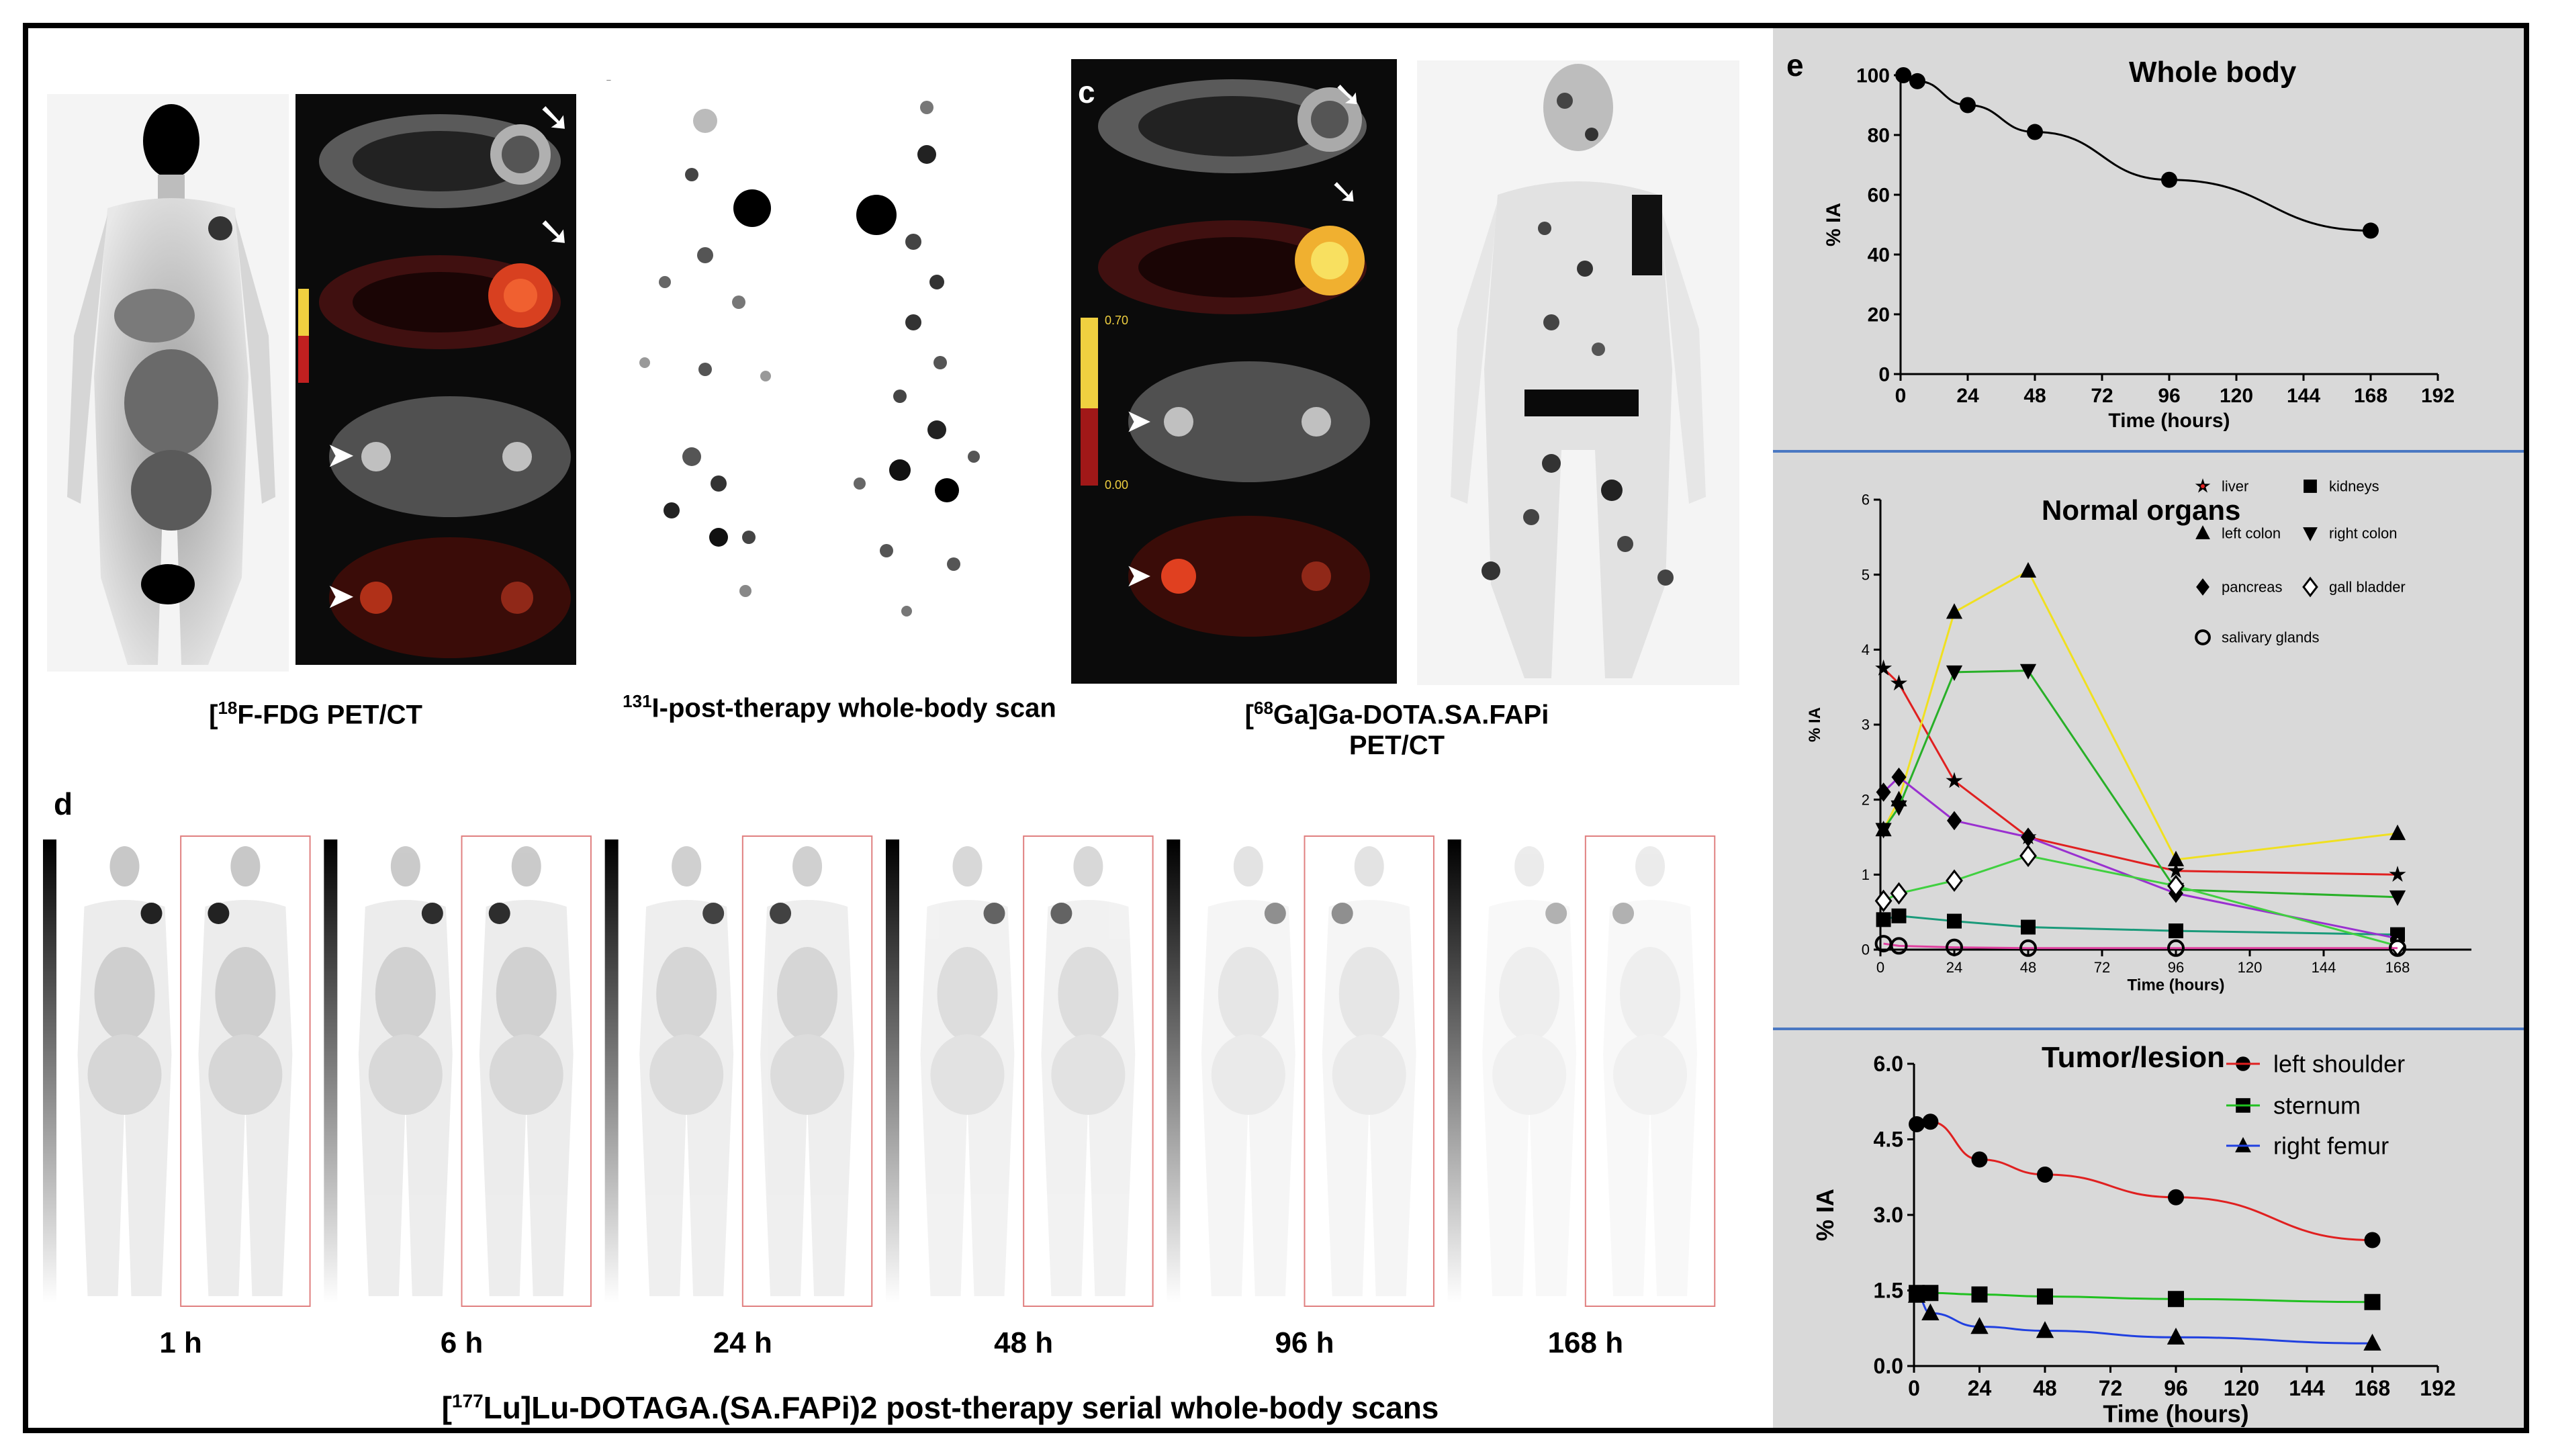 This screenshot has width=2552, height=1456. What do you see at coordinates (330, 715) in the screenshot?
I see `panel-a-caption-text: F-FDG PET/CT` at bounding box center [330, 715].